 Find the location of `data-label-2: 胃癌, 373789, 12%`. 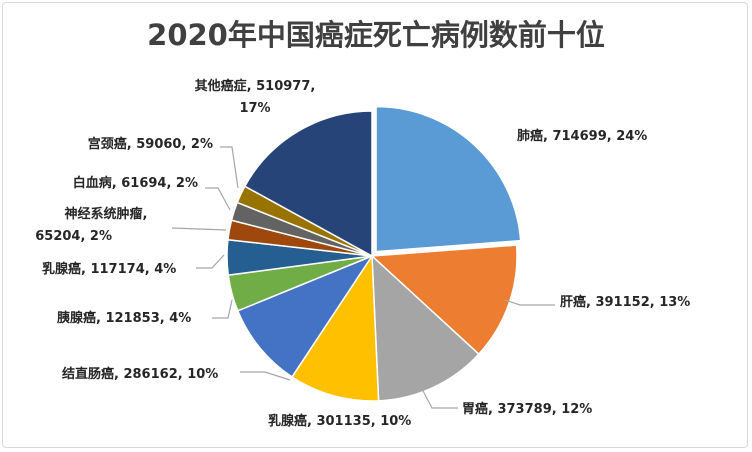

data-label-2: 胃癌, 373789, 12% is located at coordinates (527, 409).